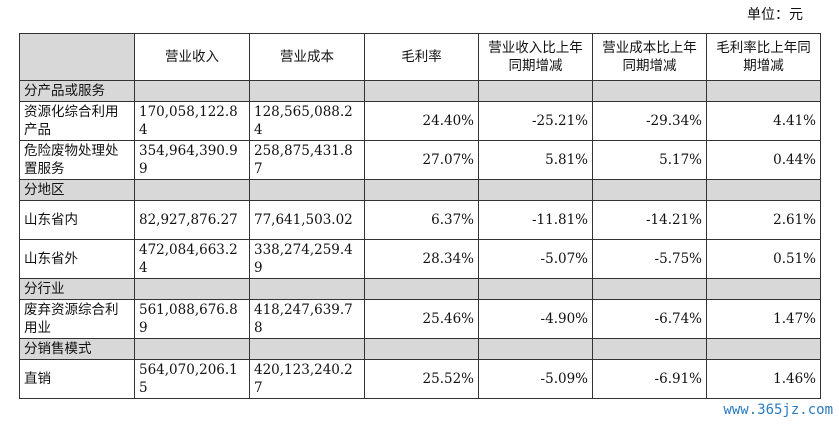 The image size is (839, 424). I want to click on row-label: 山东省外, so click(77, 259).